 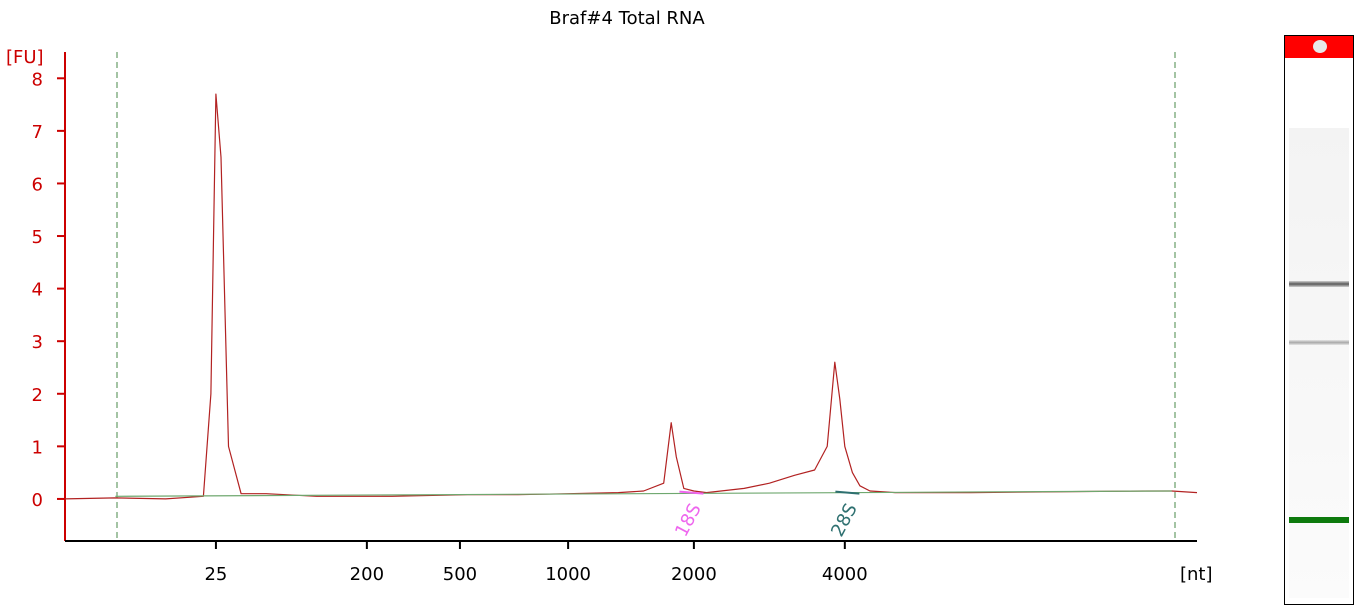 I want to click on x-tick-label: 2000, so click(x=694, y=574).